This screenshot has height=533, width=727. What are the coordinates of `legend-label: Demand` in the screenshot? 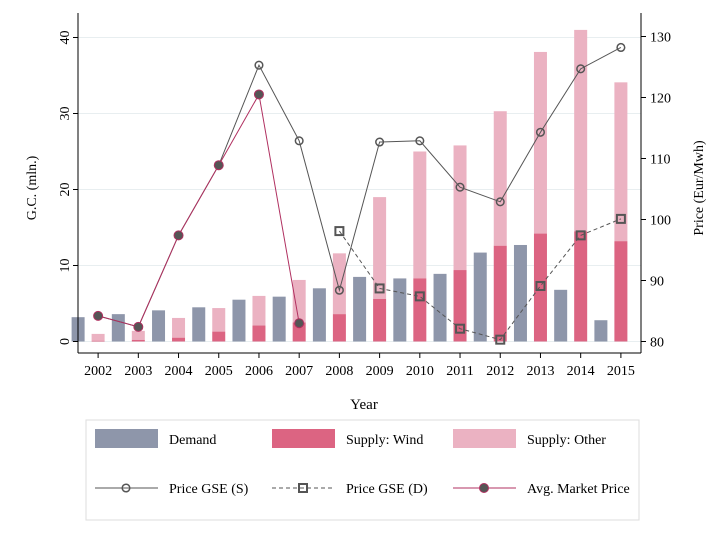 It's located at (192, 440).